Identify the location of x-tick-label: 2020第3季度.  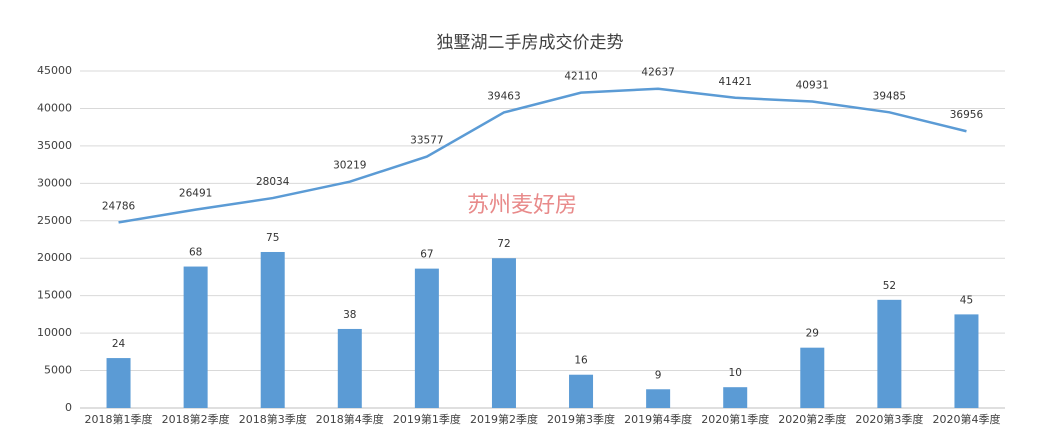
(889, 419).